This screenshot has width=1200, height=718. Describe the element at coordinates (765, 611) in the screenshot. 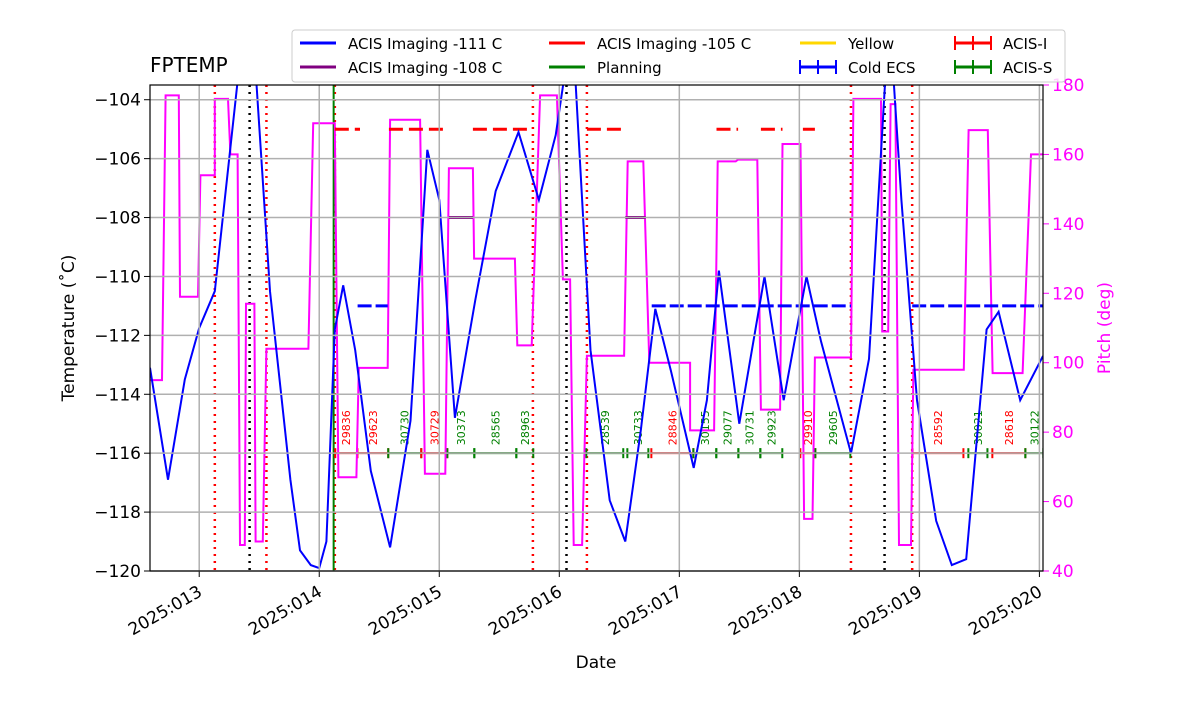

I see `x-tick-label: 2025:018` at that location.